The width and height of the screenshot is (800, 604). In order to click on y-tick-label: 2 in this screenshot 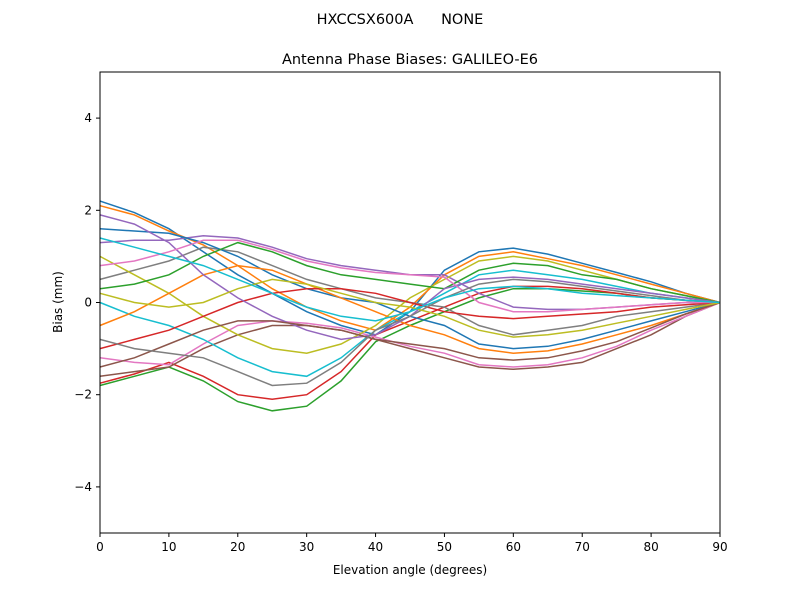, I will do `click(88, 210)`.